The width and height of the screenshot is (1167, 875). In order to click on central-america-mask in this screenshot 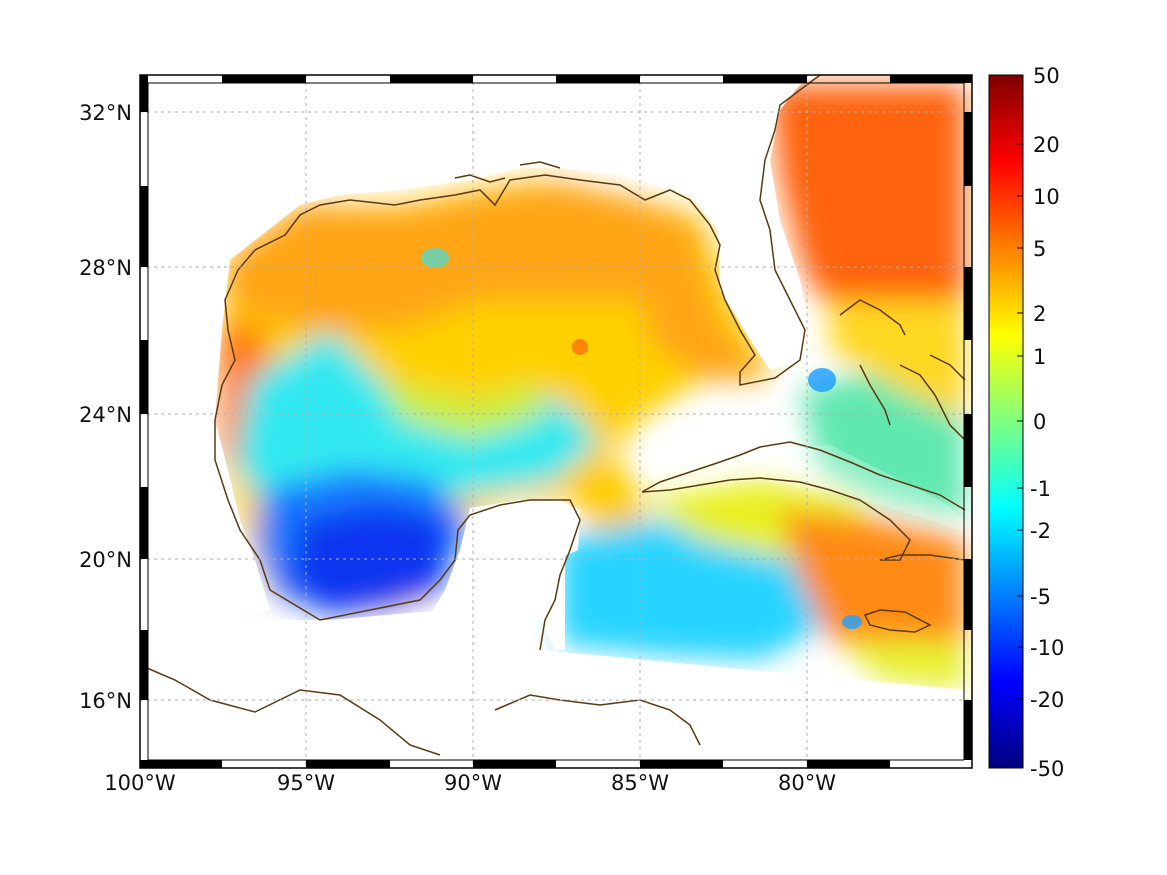, I will do `click(556, 689)`.